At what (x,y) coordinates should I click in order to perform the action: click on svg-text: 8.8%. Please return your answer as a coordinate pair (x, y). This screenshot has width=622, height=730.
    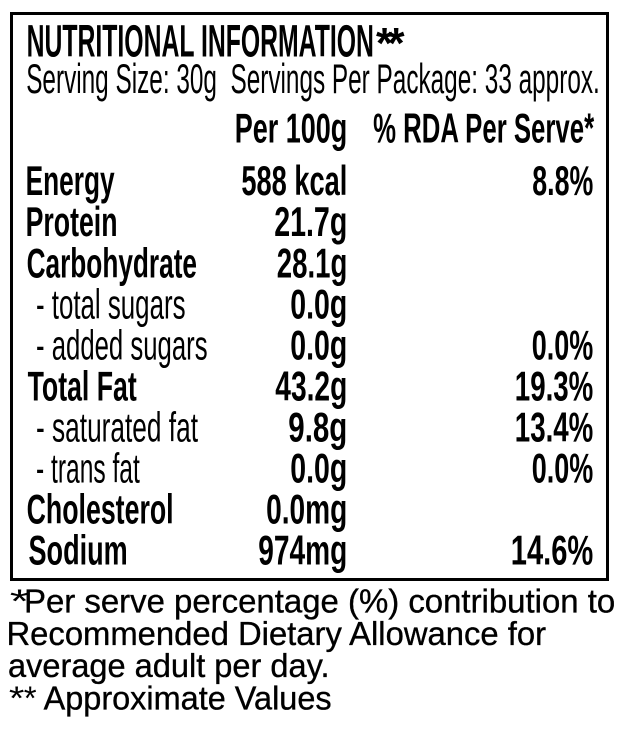
    Looking at the image, I should click on (562, 180).